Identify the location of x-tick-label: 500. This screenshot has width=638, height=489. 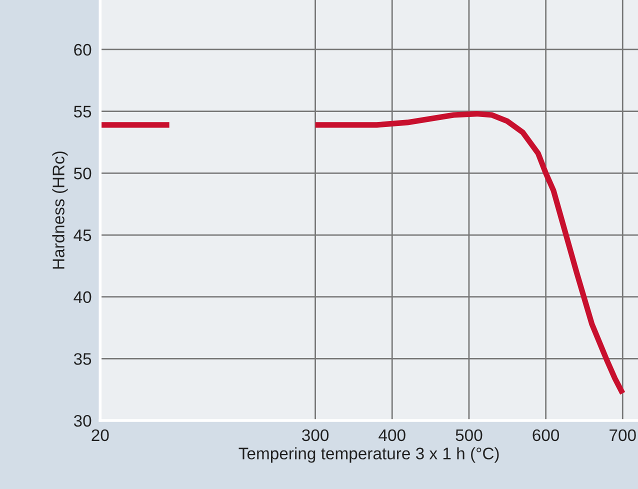
(469, 435).